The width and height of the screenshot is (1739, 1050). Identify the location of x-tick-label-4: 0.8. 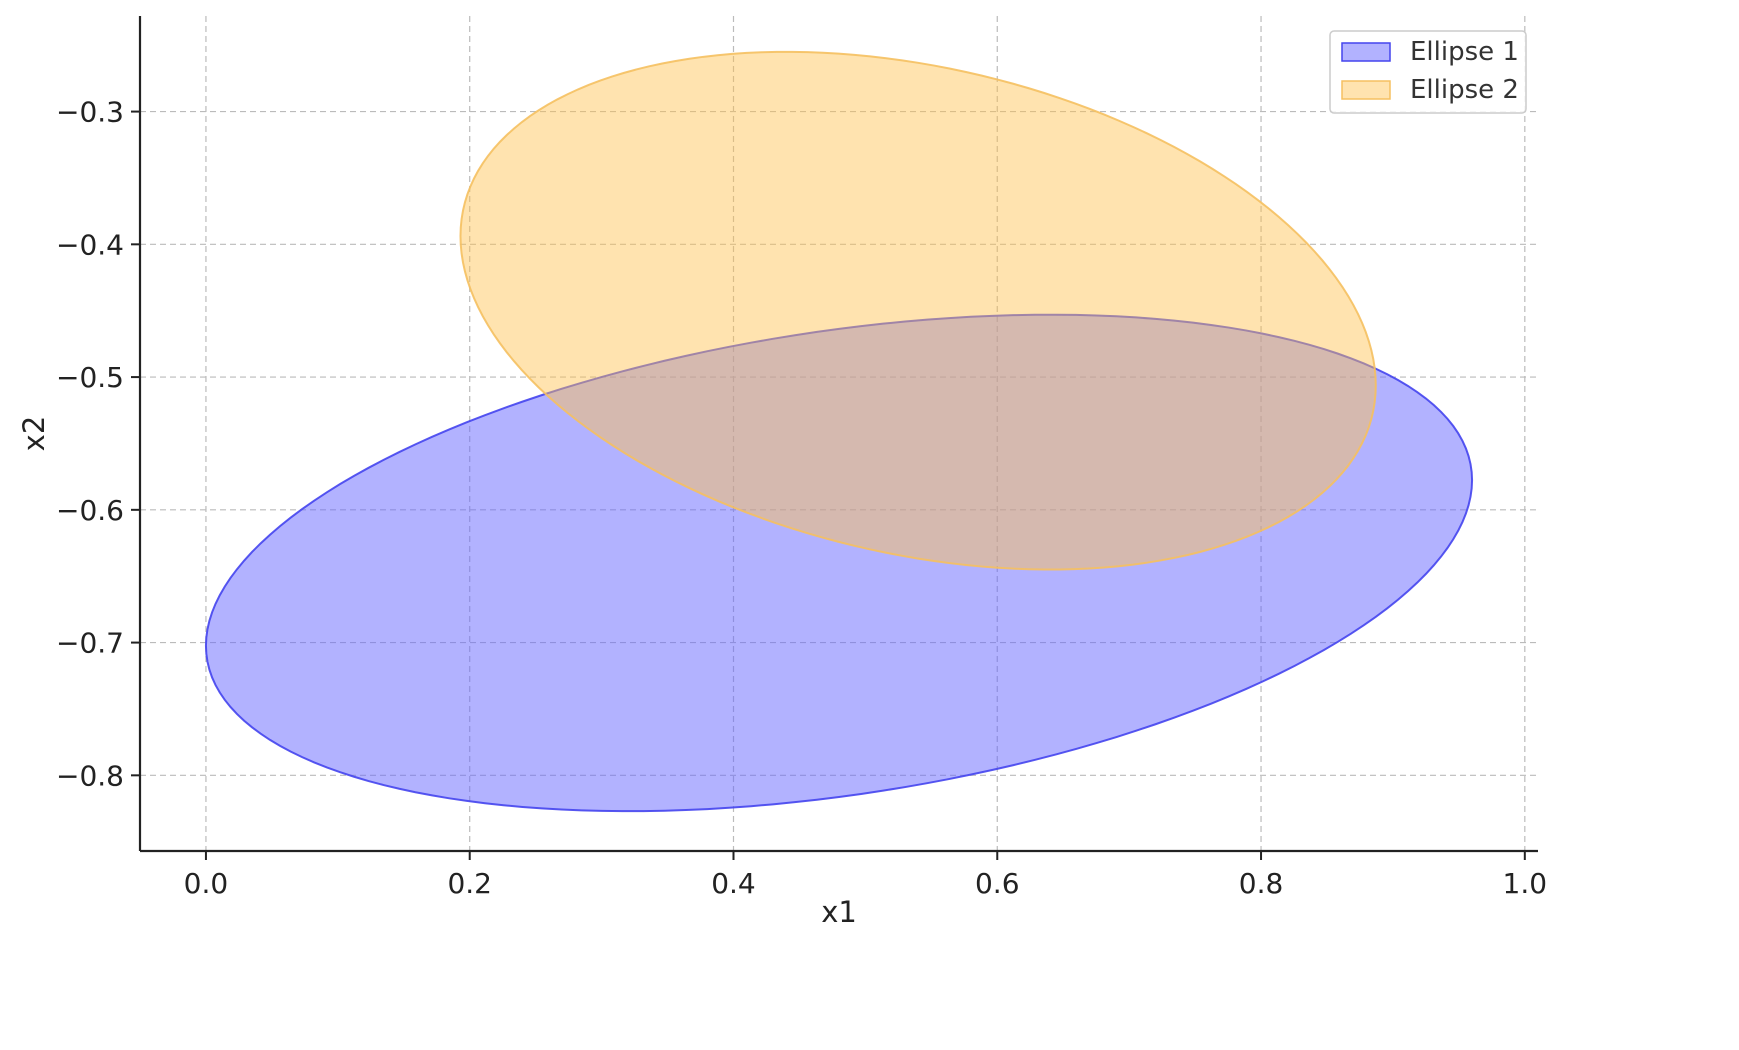
(1261, 883).